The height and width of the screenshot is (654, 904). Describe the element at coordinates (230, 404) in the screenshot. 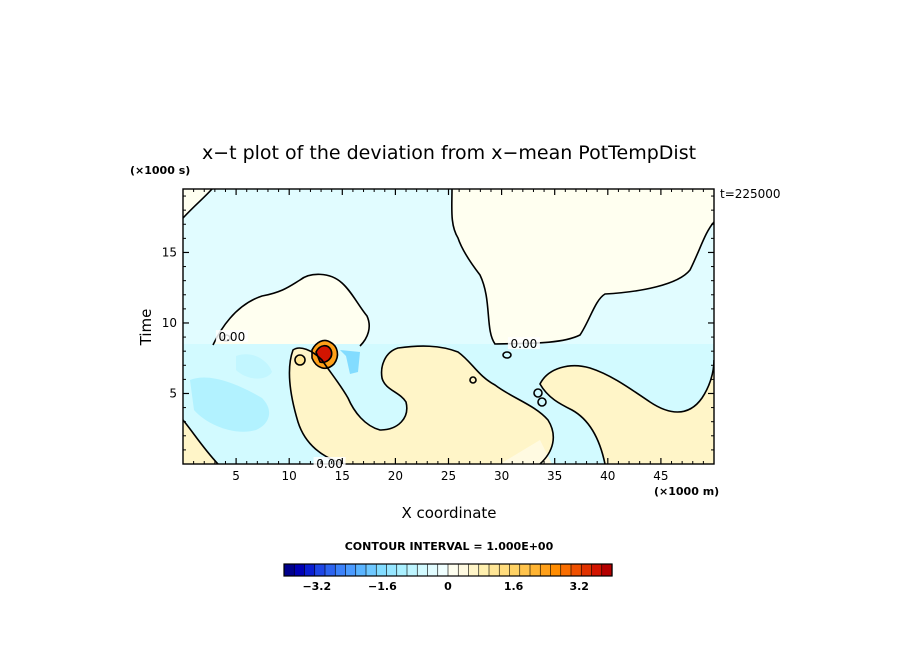

I see `negative-strong-left` at that location.